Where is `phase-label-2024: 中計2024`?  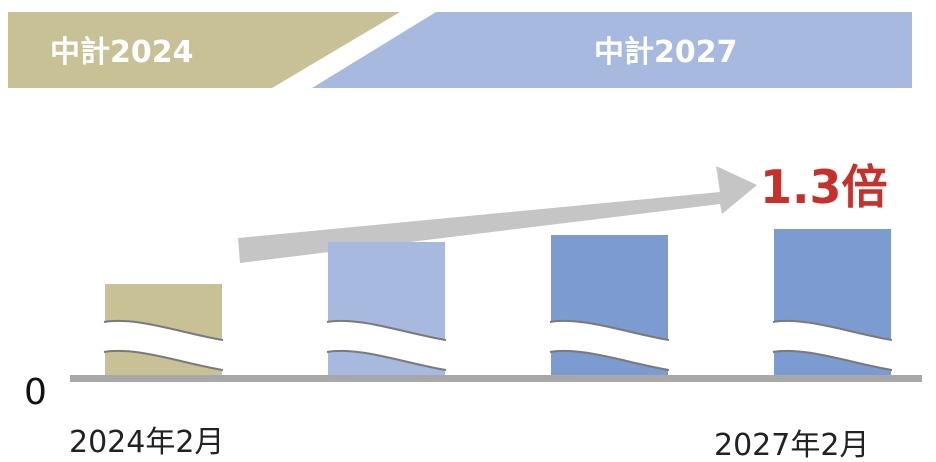
phase-label-2024: 中計2024 is located at coordinates (122, 52).